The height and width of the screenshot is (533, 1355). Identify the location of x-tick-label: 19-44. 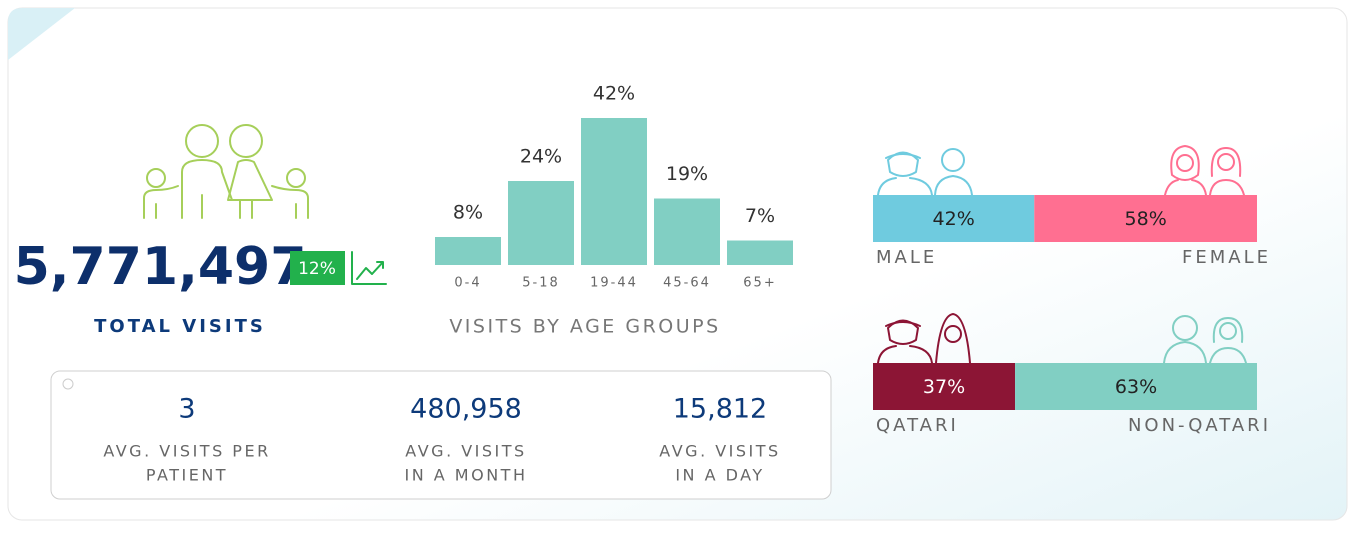
(614, 283).